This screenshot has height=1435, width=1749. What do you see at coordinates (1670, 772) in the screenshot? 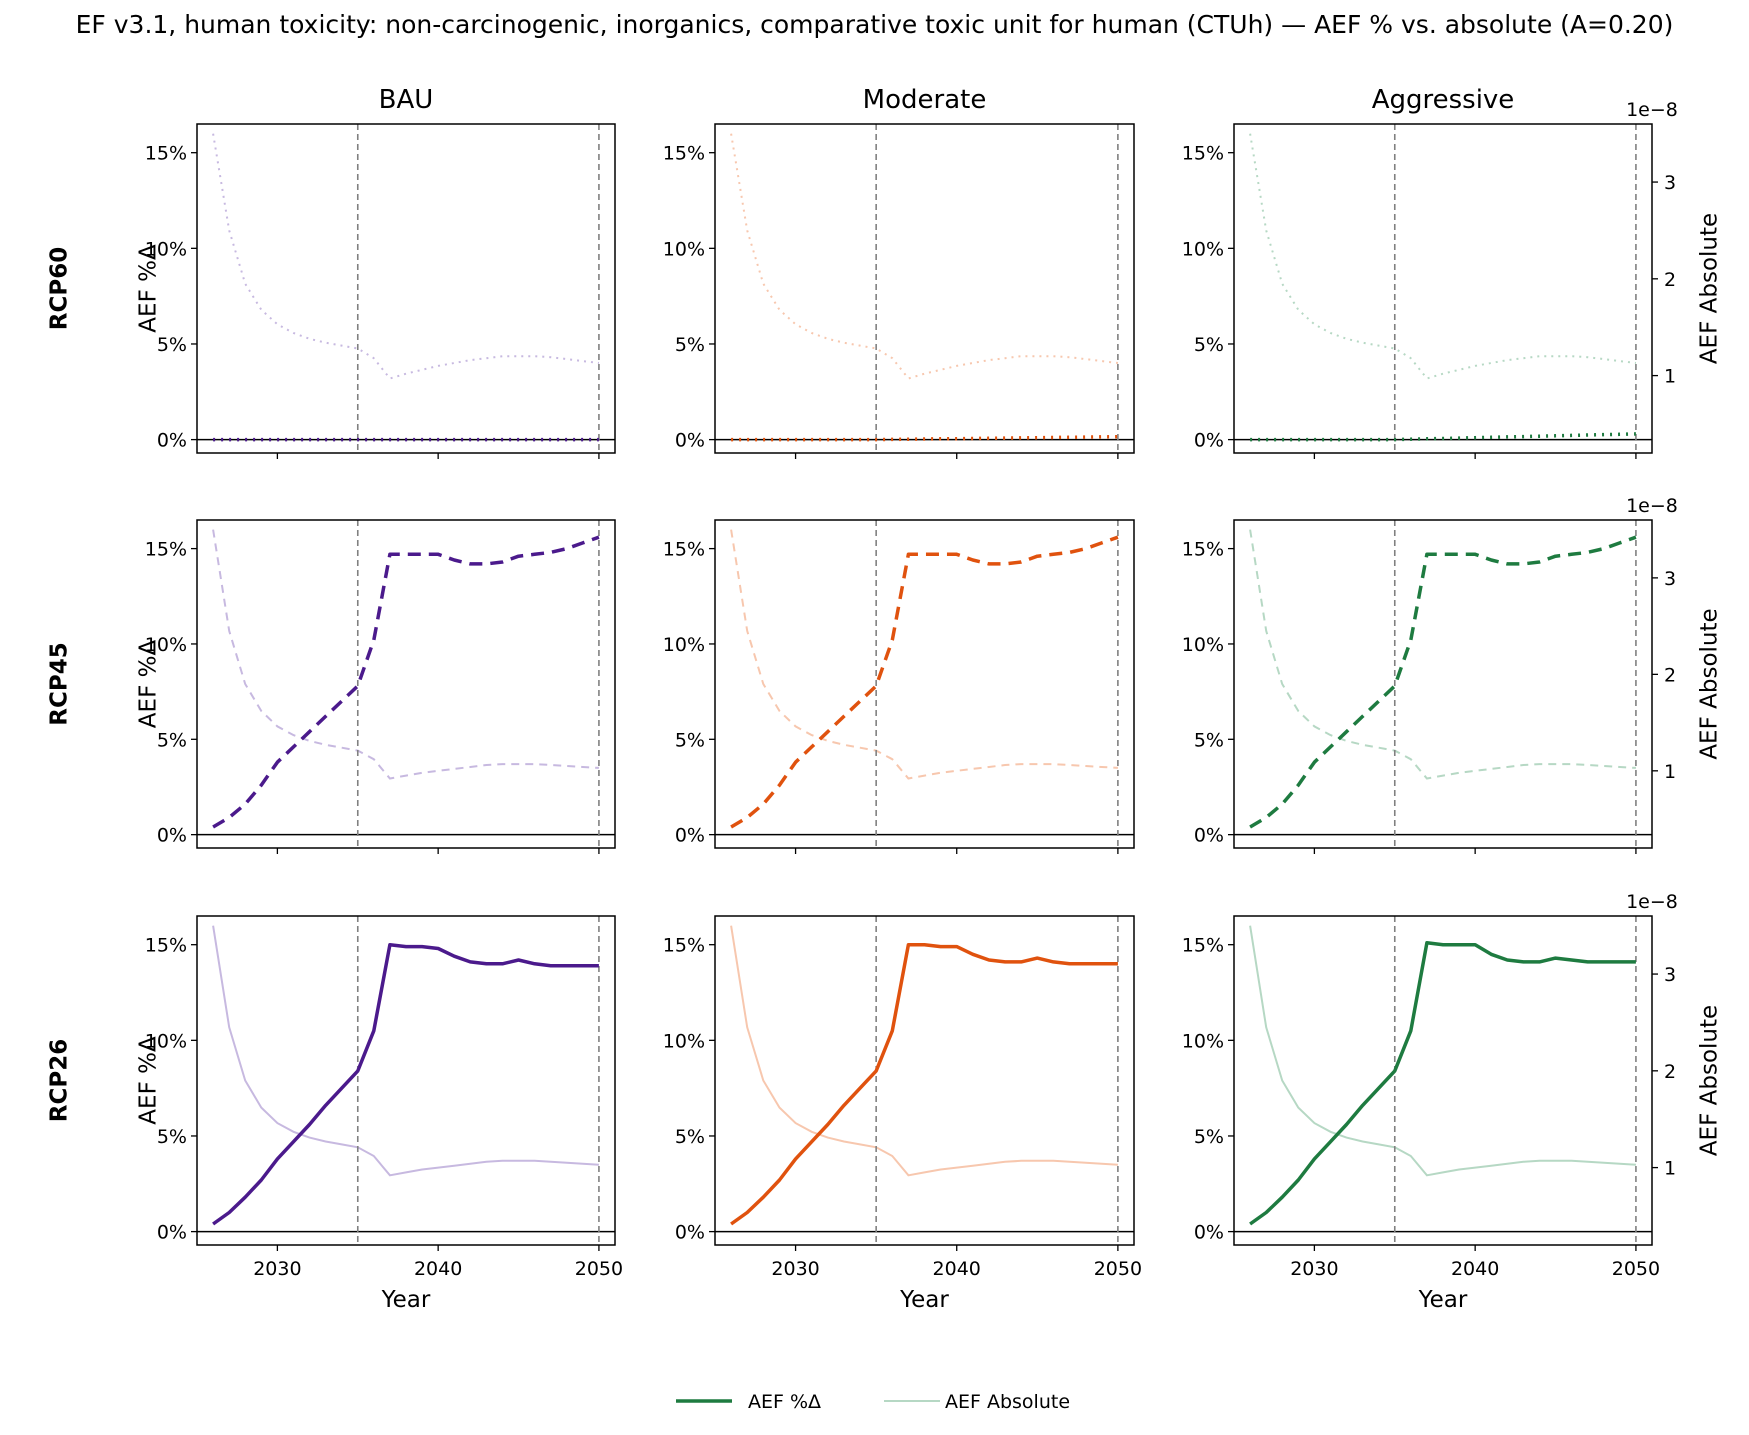
I see `panel-rcp45-aggressive-ytick-right-label: 1` at bounding box center [1670, 772].